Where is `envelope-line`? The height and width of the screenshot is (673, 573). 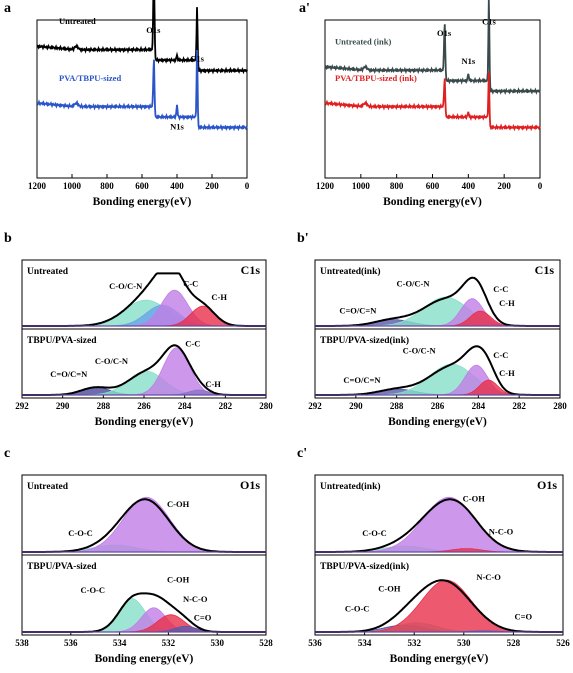 envelope-line is located at coordinates (439, 525).